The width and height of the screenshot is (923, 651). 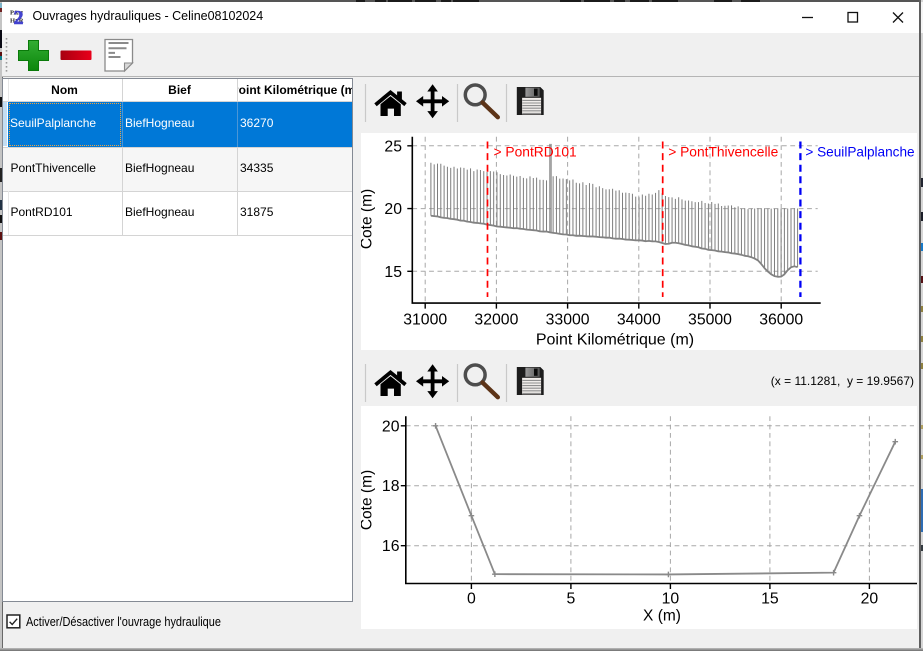 I want to click on svg-text: 31000, so click(x=425, y=320).